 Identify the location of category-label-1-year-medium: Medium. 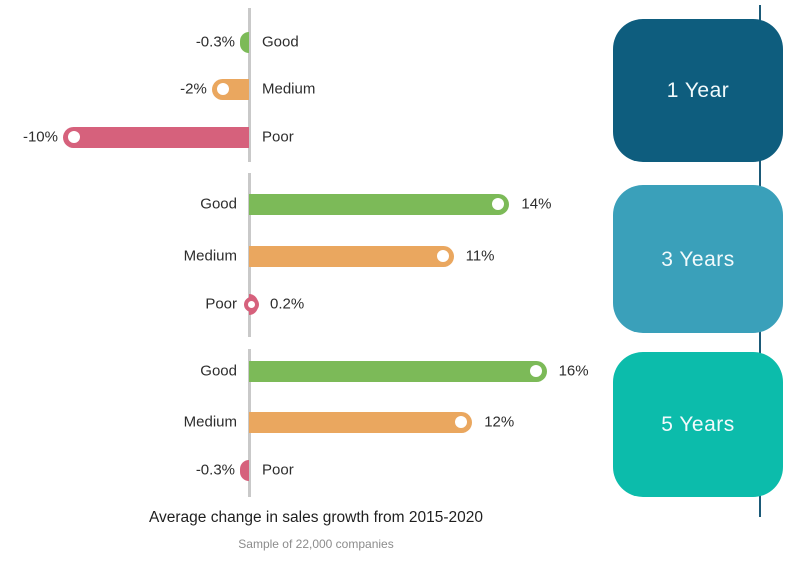
(289, 89).